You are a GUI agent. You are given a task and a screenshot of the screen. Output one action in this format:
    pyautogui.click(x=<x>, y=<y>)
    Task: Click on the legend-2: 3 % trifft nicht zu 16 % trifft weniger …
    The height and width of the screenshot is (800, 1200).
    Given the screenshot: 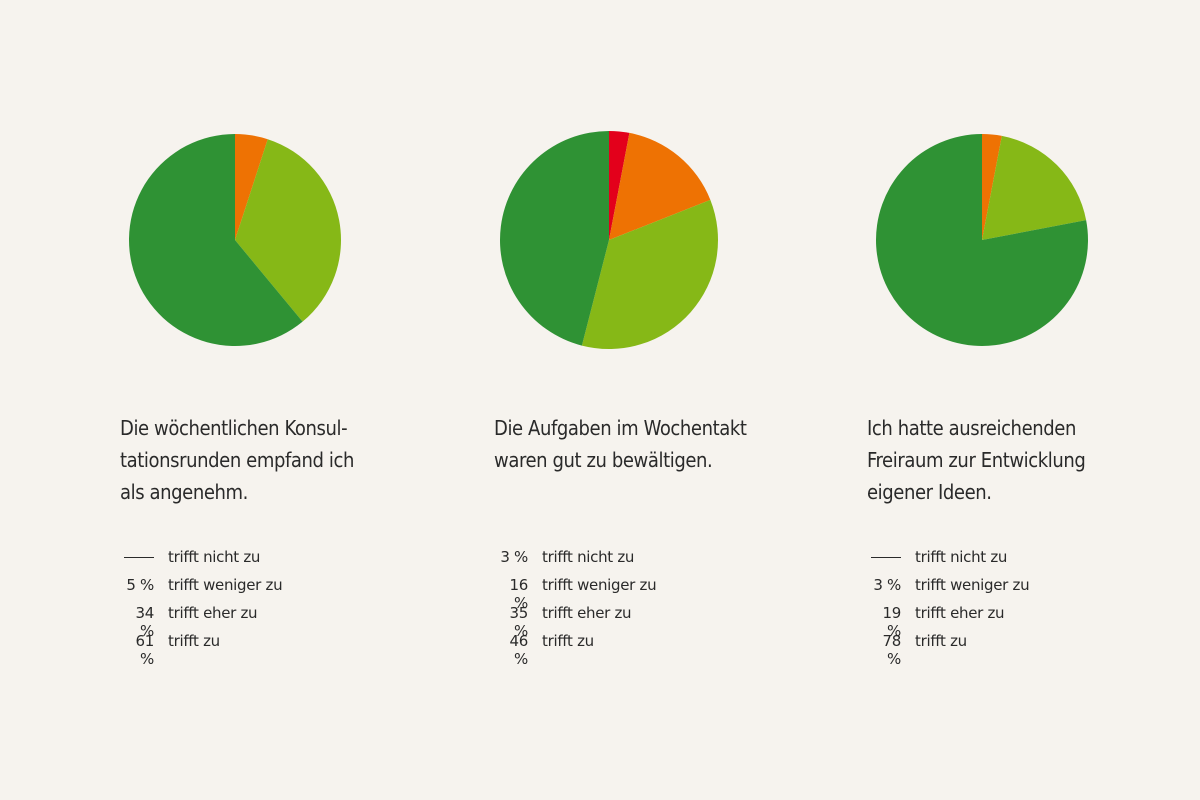 What is the action you would take?
    pyautogui.click(x=644, y=606)
    